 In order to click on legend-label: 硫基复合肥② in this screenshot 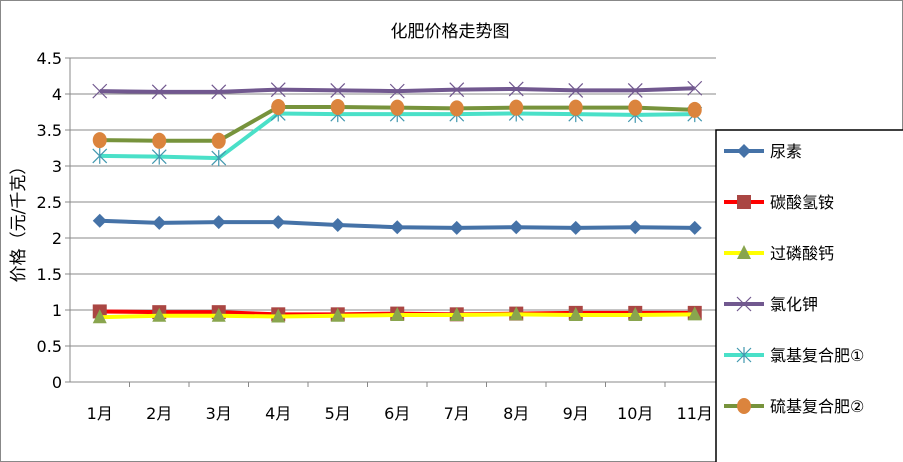, I will do `click(817, 406)`.